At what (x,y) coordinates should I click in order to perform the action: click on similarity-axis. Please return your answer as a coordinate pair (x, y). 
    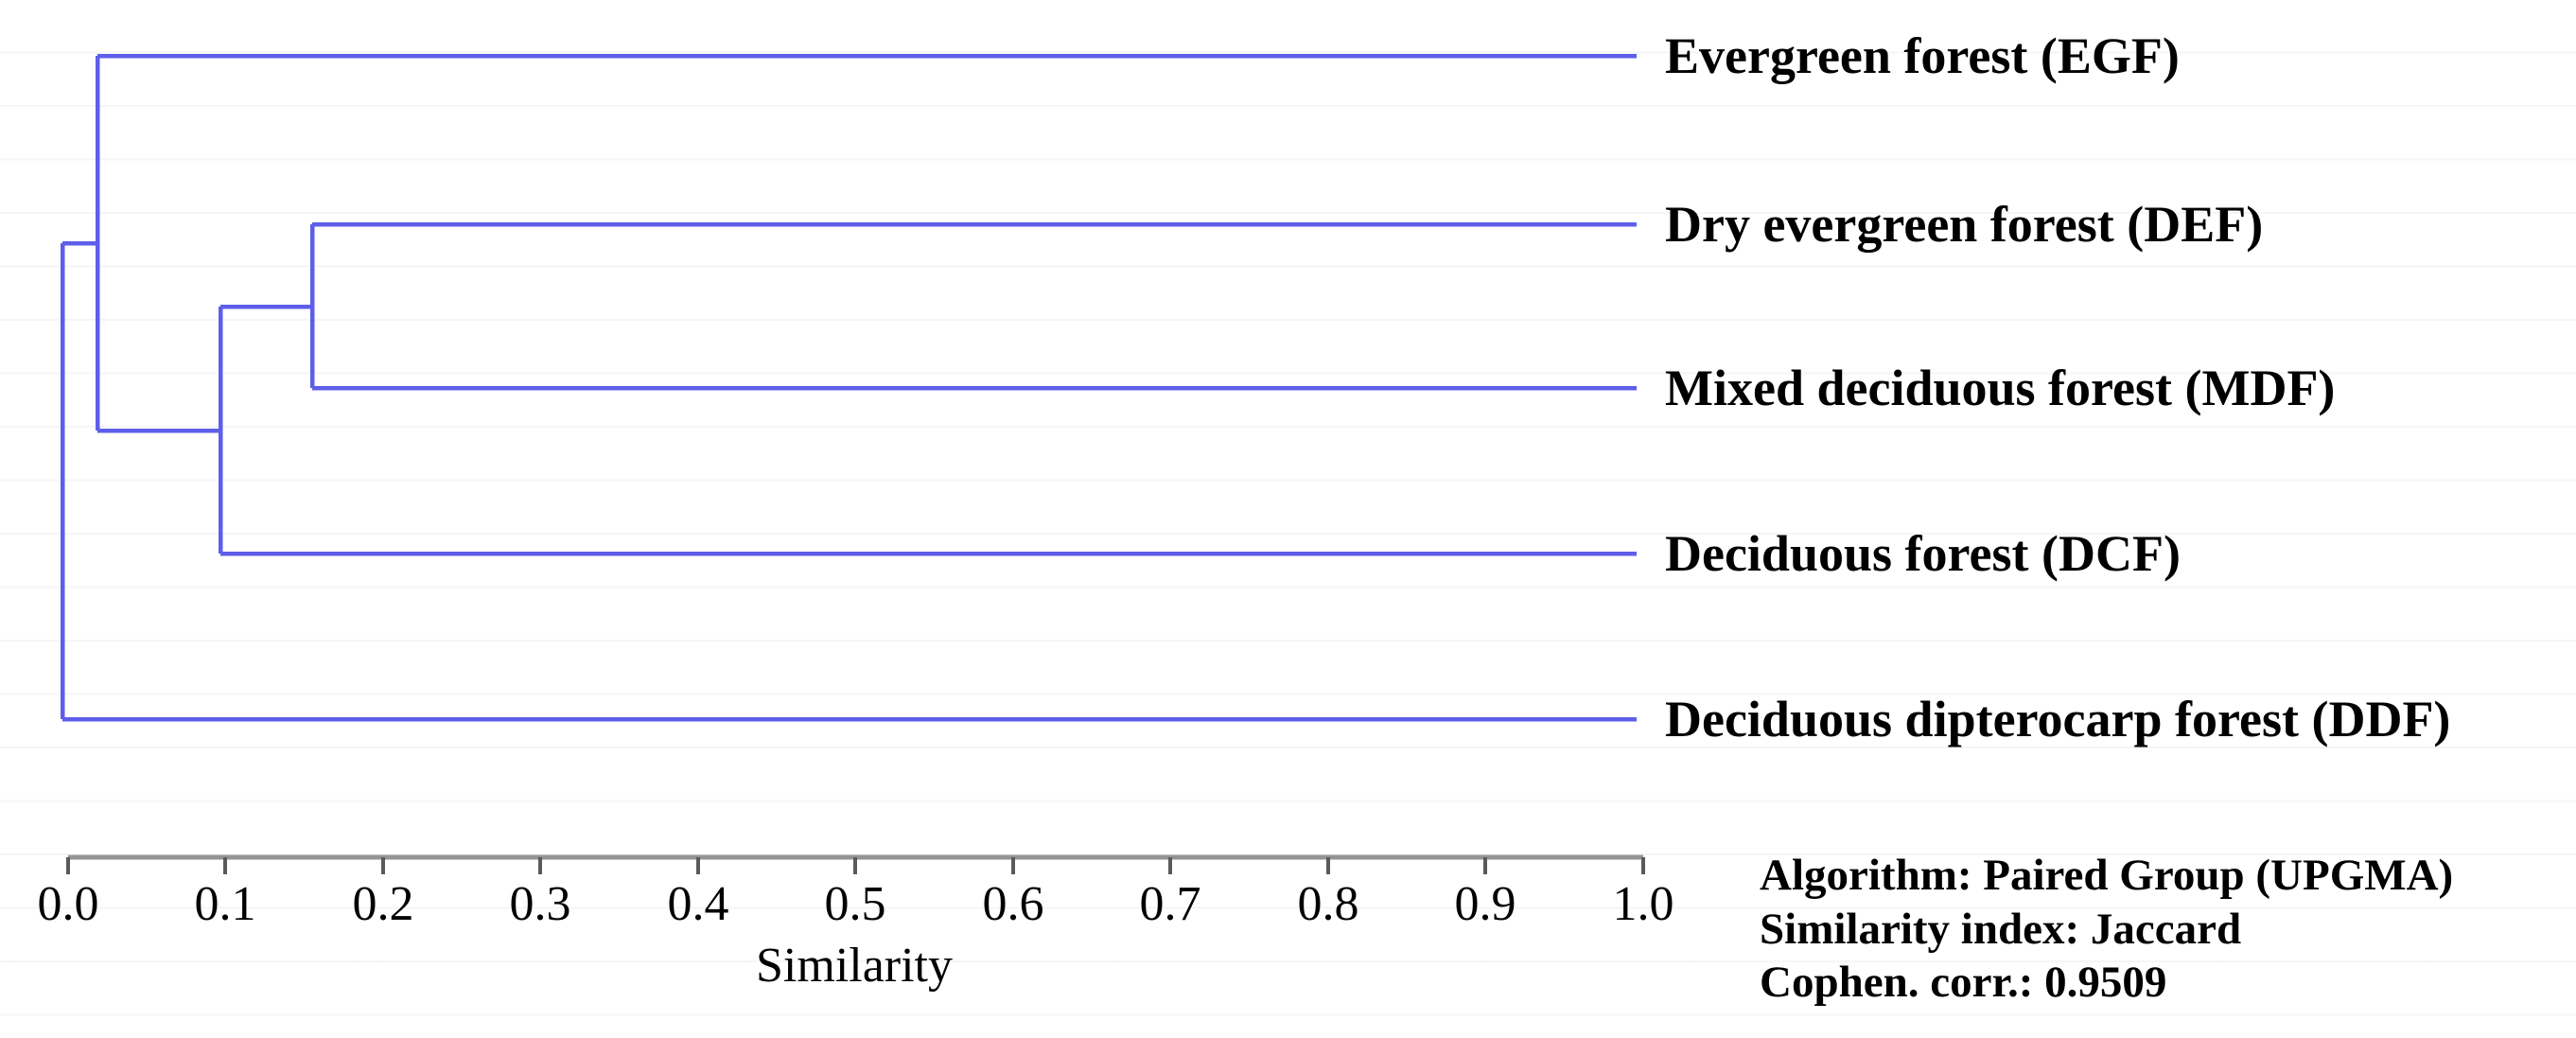
    Looking at the image, I should click on (856, 864).